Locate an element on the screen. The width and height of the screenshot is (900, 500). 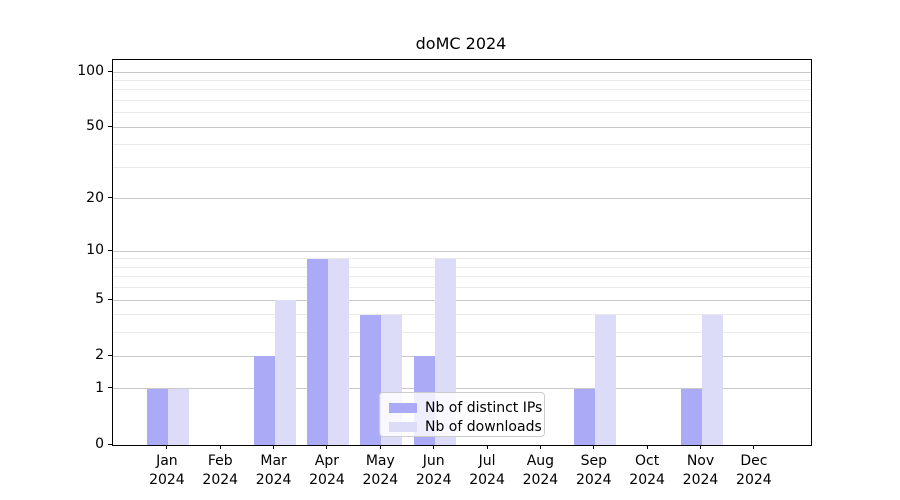
y-tick-label: 1 is located at coordinates (99, 387).